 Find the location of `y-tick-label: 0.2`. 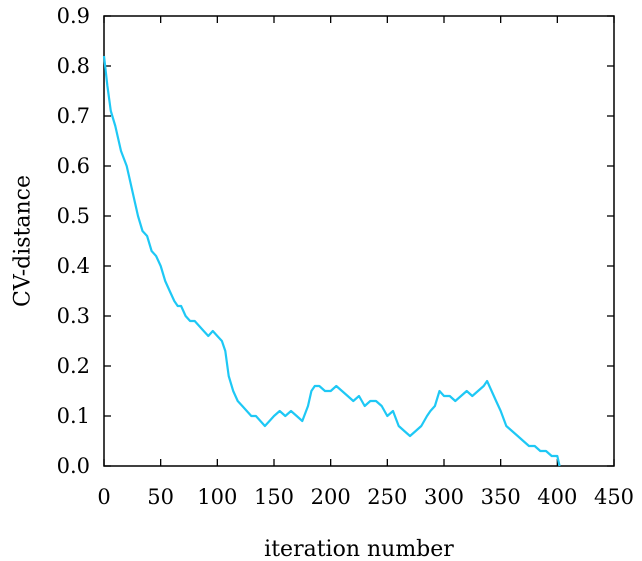

y-tick-label: 0.2 is located at coordinates (73, 366).